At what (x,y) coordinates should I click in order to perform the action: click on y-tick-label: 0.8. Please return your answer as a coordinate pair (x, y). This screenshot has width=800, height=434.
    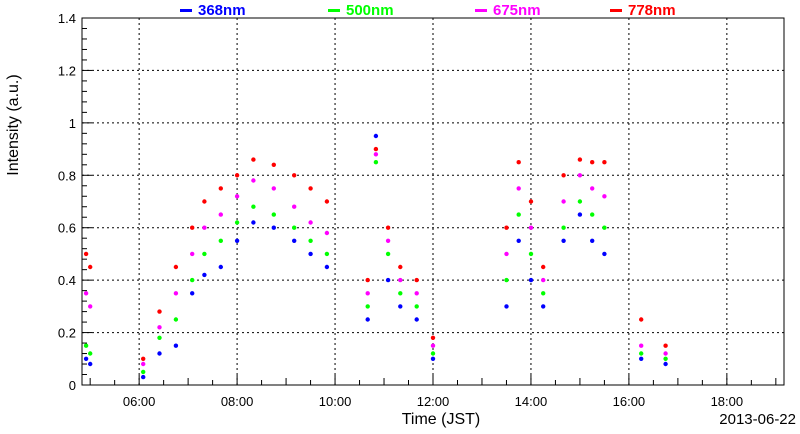
    Looking at the image, I should click on (67, 175).